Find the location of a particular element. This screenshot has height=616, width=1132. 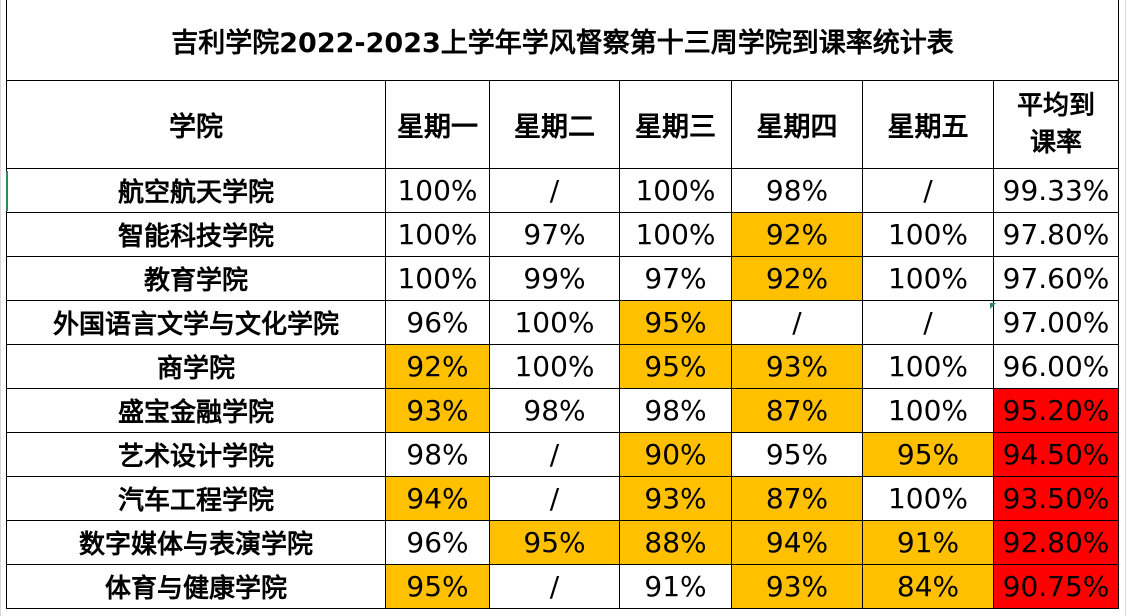

tuesday-cell: 98% is located at coordinates (554, 410).